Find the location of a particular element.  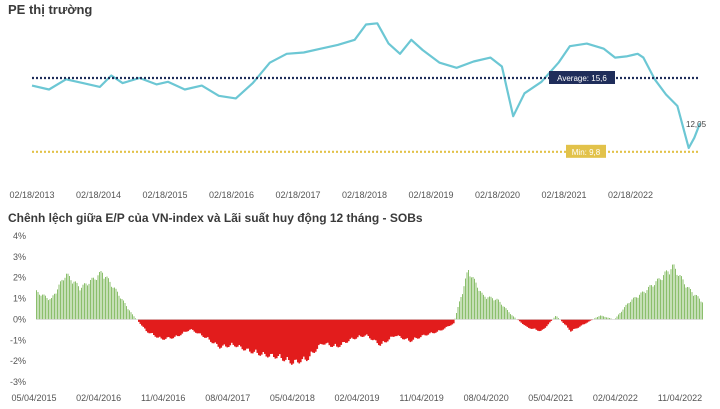

average-label: Average: 15,6 is located at coordinates (582, 77).